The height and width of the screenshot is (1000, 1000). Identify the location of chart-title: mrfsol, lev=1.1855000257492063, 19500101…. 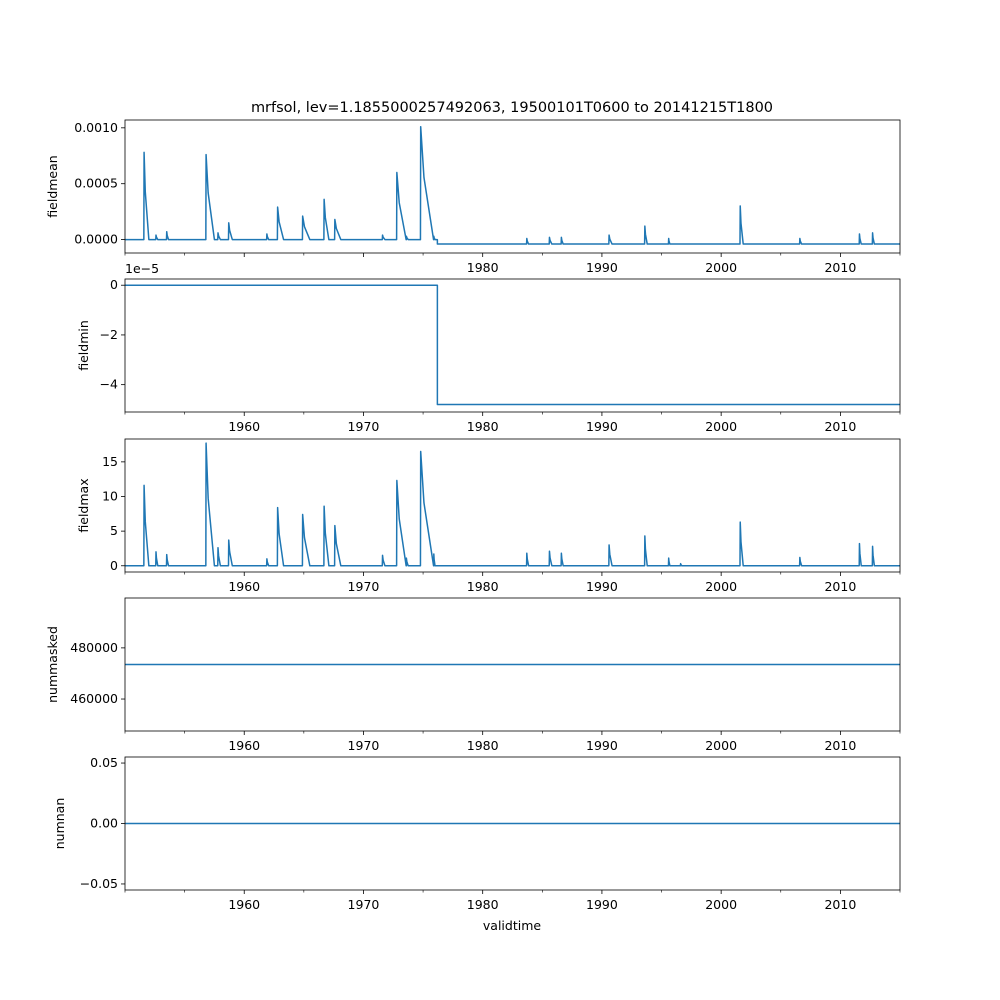
(512, 108).